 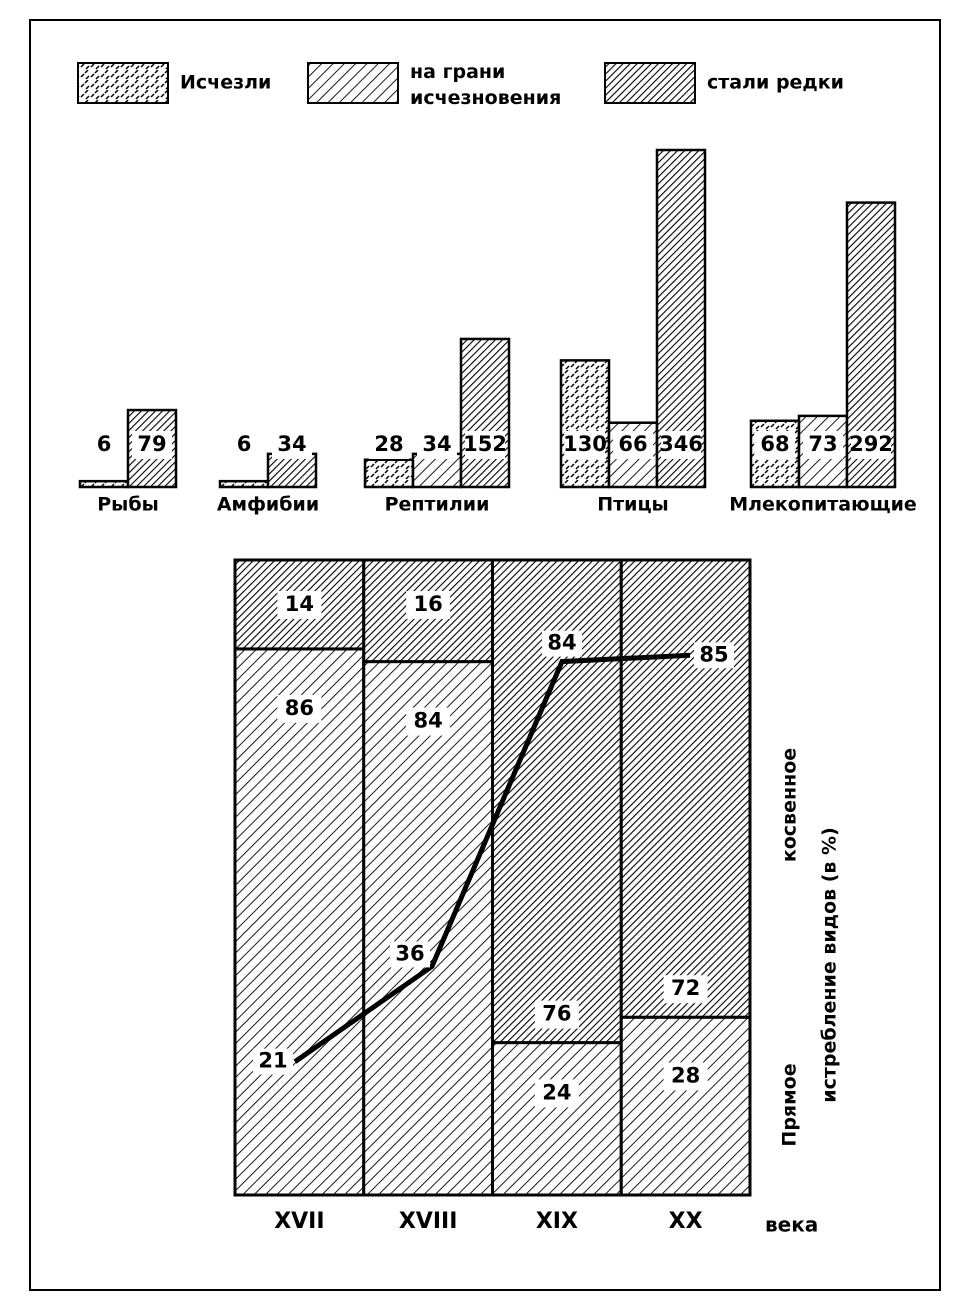 I want to click on category-label: Рептилии, so click(x=437, y=505).